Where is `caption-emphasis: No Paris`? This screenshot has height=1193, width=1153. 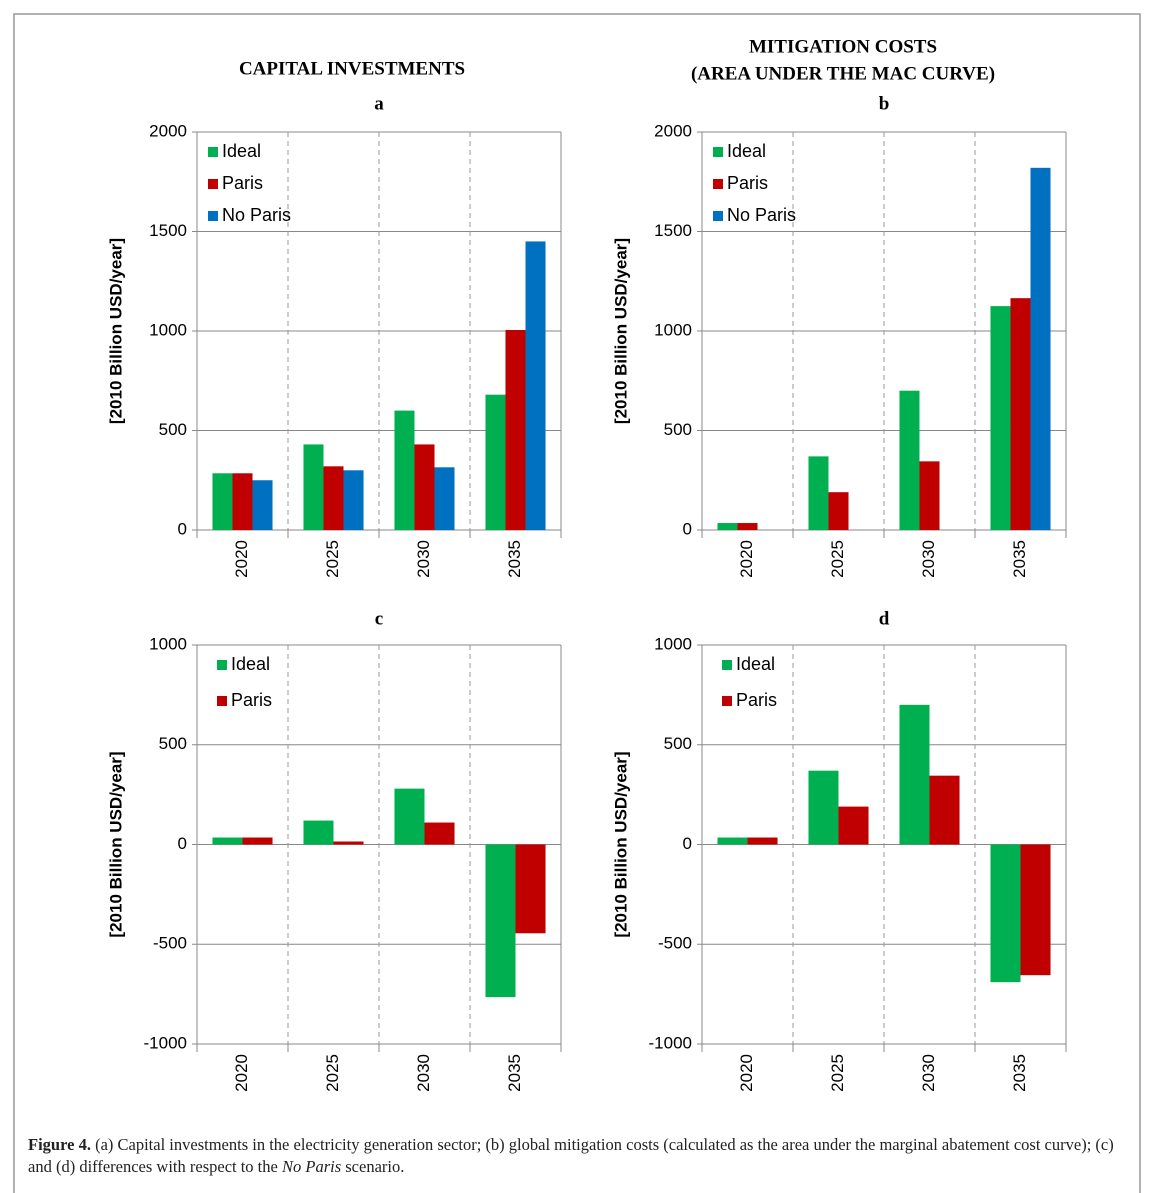 caption-emphasis: No Paris is located at coordinates (311, 1166).